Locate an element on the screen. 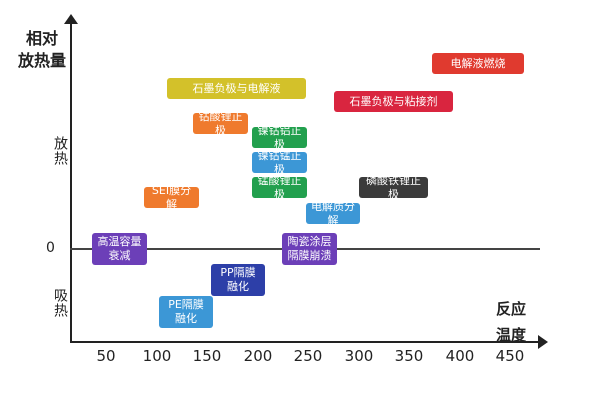 The width and height of the screenshot is (600, 400). x-tick-label: 50 is located at coordinates (106, 356).